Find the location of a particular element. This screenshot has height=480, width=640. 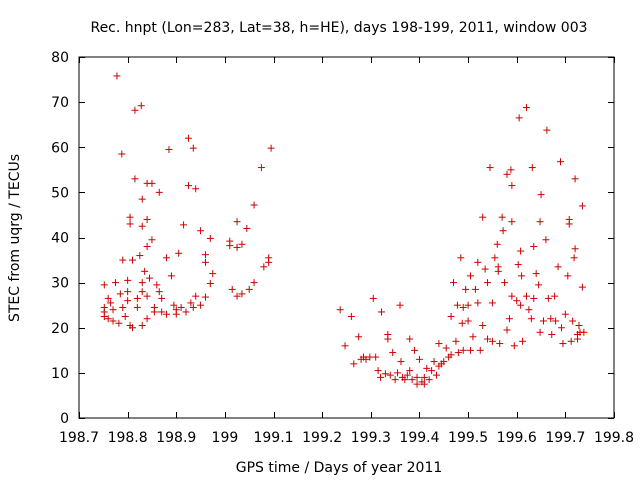

x-tick-label: 199 is located at coordinates (225, 438).